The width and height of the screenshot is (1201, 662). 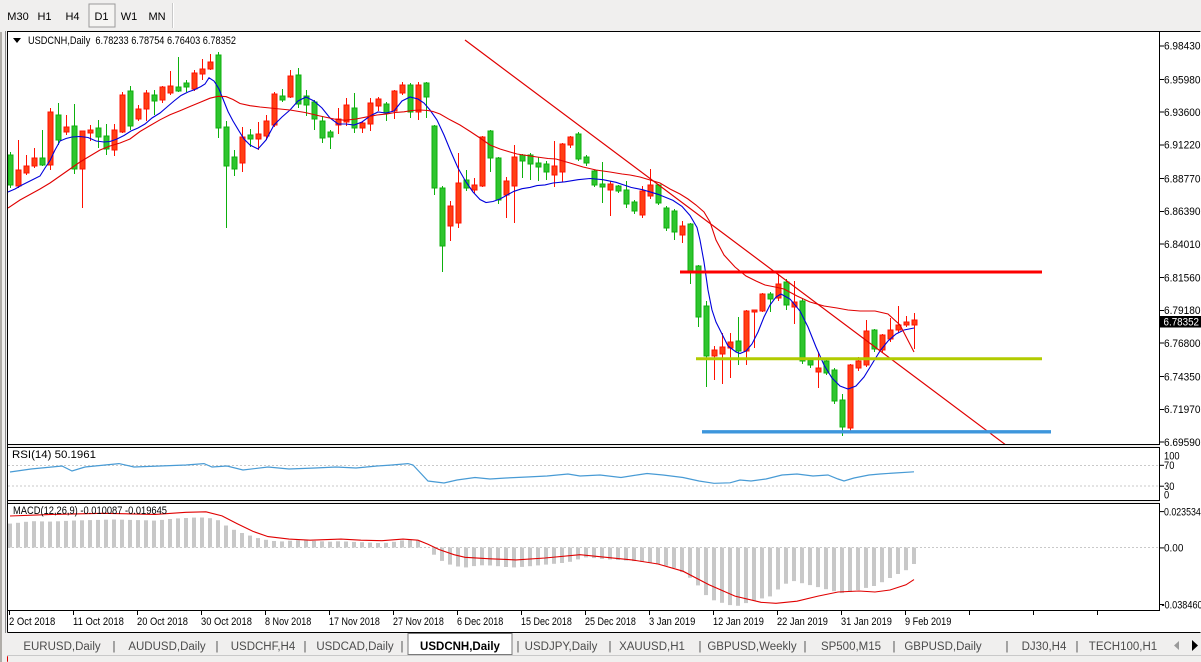 I want to click on svg-text: 2 Oct 2018, so click(x=32, y=622).